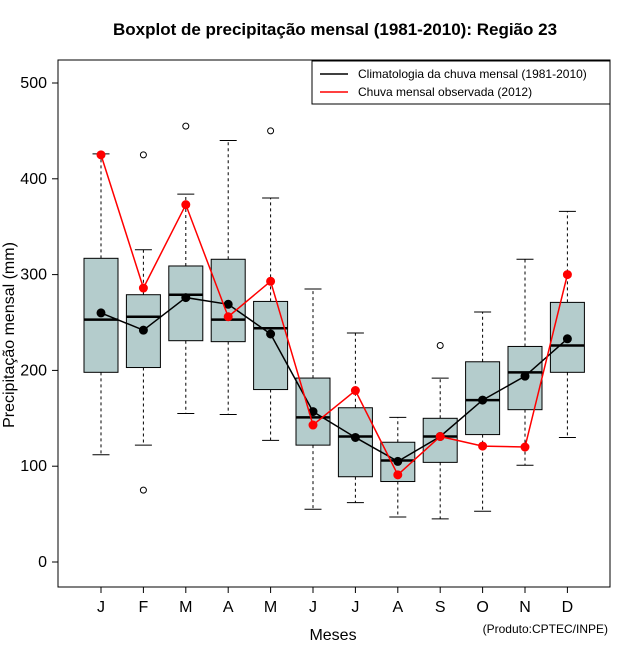 This screenshot has width=640, height=660. Describe the element at coordinates (545, 629) in the screenshot. I see `credit-text: (Produto:CPTEC/INPE)` at that location.